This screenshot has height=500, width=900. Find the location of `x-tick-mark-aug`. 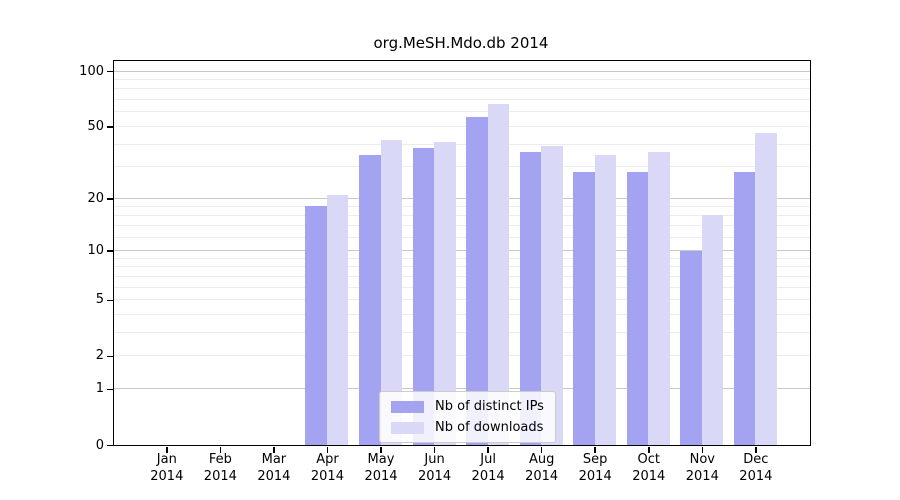

x-tick-mark-aug is located at coordinates (541, 450).